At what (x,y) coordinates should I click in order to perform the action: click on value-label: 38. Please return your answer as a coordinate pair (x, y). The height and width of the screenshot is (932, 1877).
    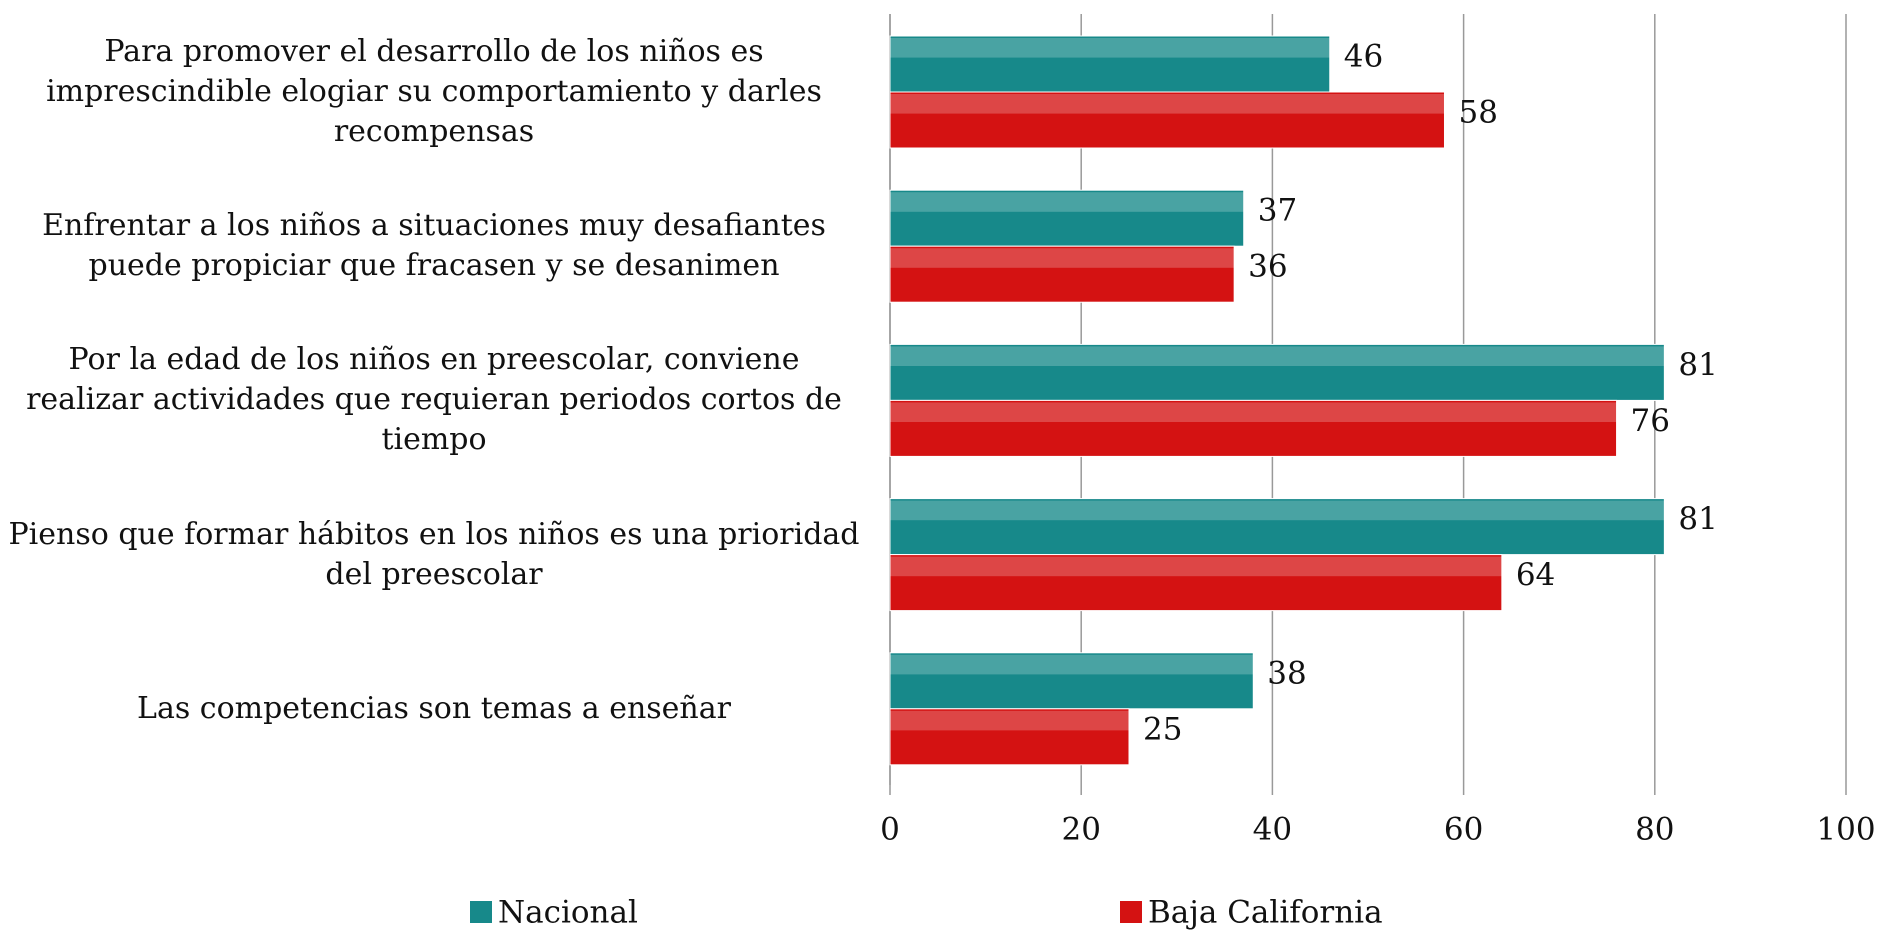
    Looking at the image, I should click on (1286, 673).